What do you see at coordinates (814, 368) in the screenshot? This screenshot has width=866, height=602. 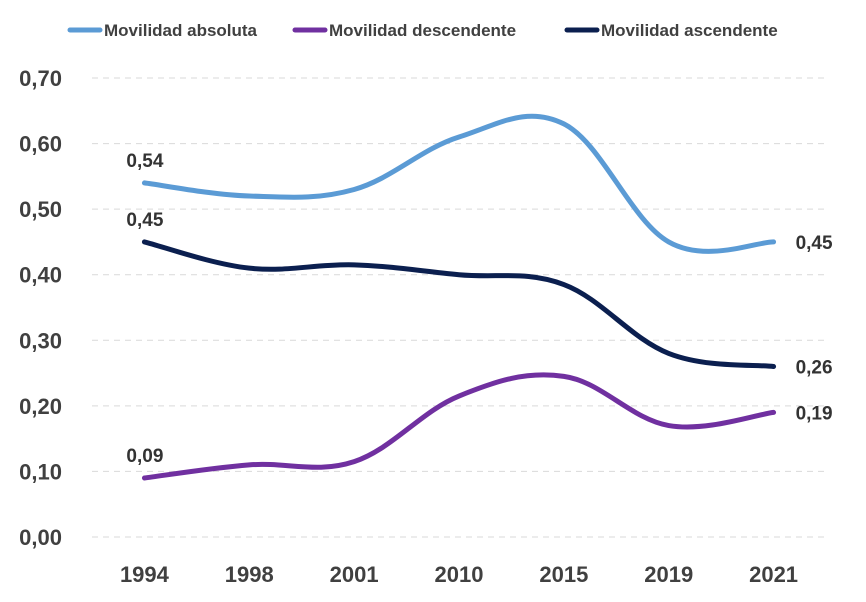 I see `data-label: 0,26` at bounding box center [814, 368].